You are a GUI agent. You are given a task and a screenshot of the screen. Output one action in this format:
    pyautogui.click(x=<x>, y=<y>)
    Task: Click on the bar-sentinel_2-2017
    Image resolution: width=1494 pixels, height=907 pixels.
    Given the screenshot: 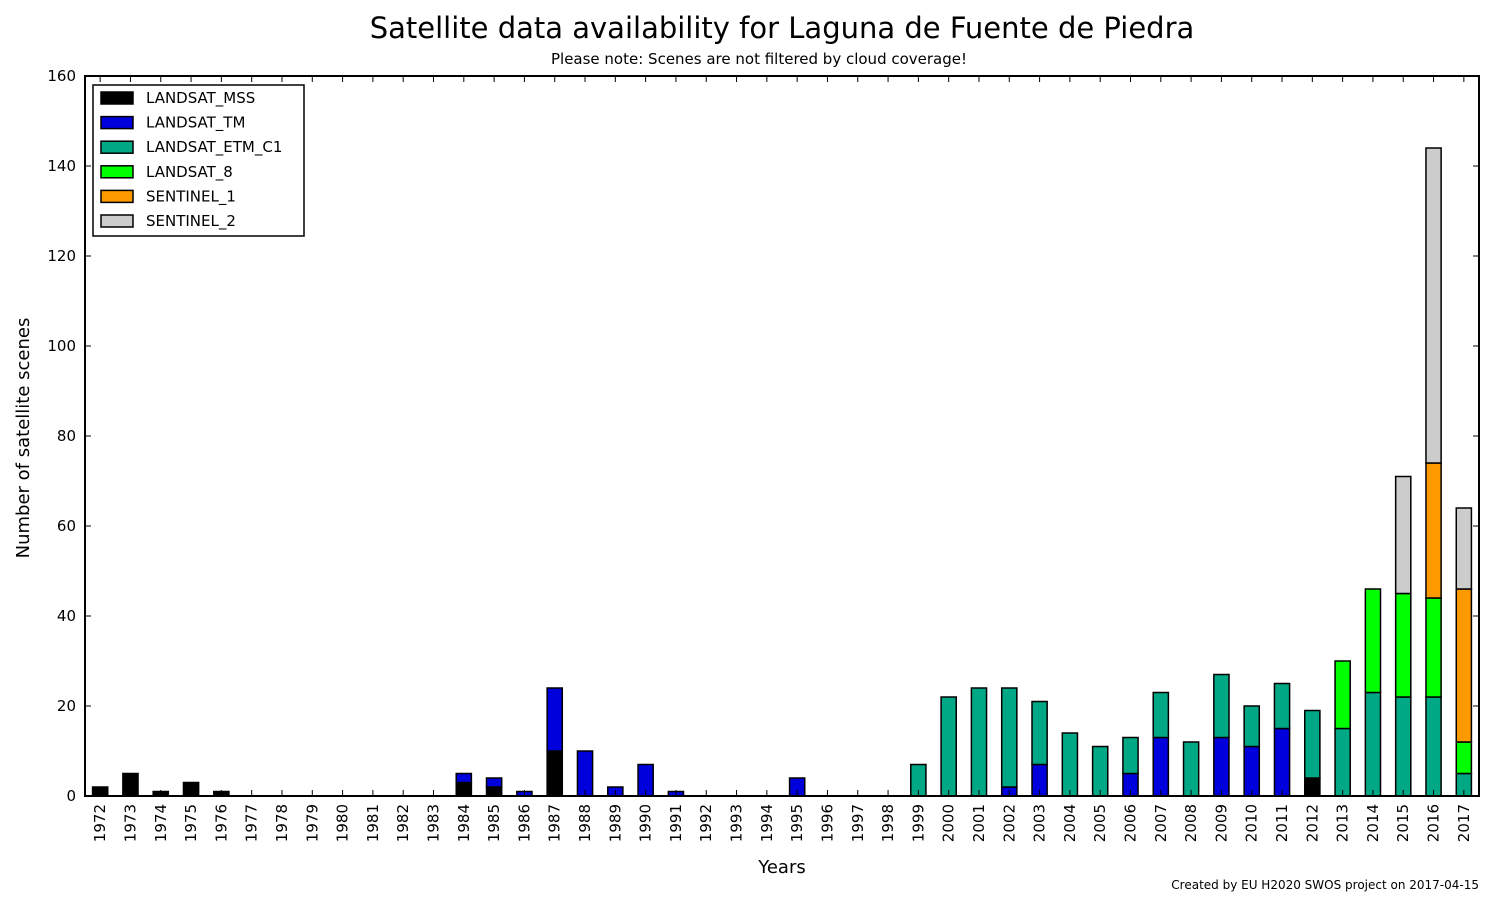 What is the action you would take?
    pyautogui.click(x=1464, y=548)
    